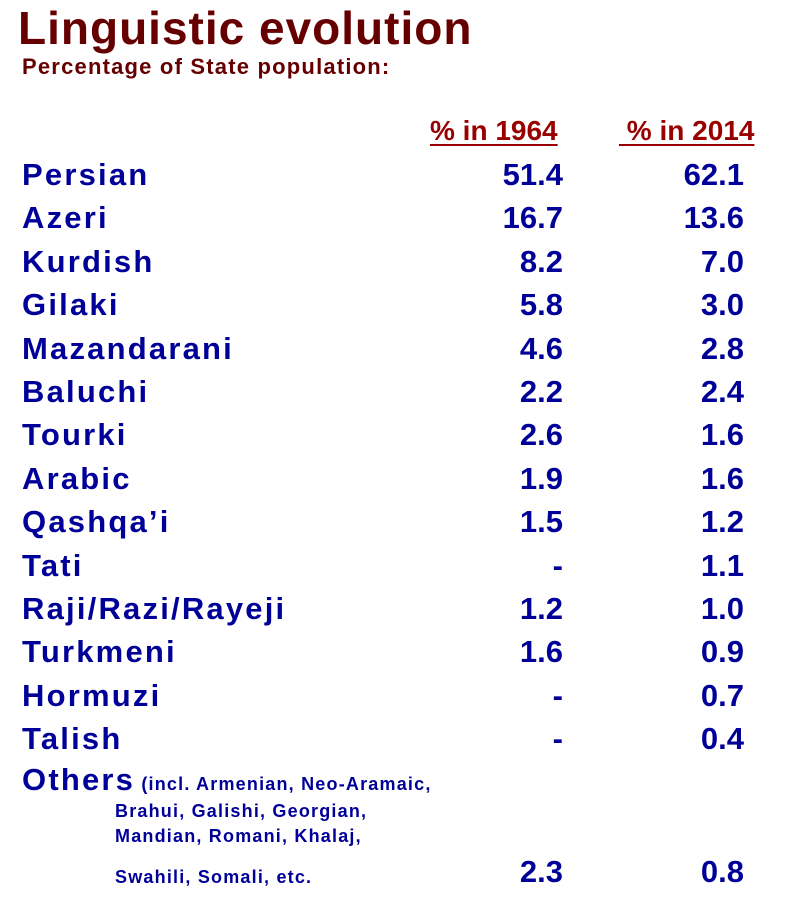 This screenshot has height=917, width=800. What do you see at coordinates (400, 261) in the screenshot?
I see `table-row: Kurdish 8.2 7.0` at bounding box center [400, 261].